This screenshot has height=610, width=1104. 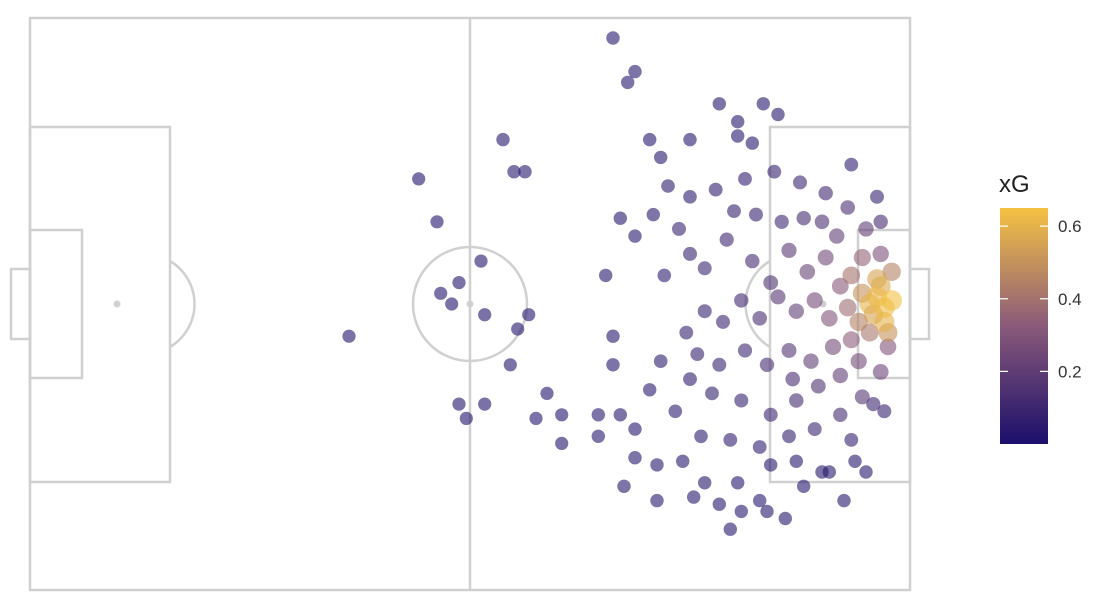 I want to click on centre-spot, so click(x=470, y=304).